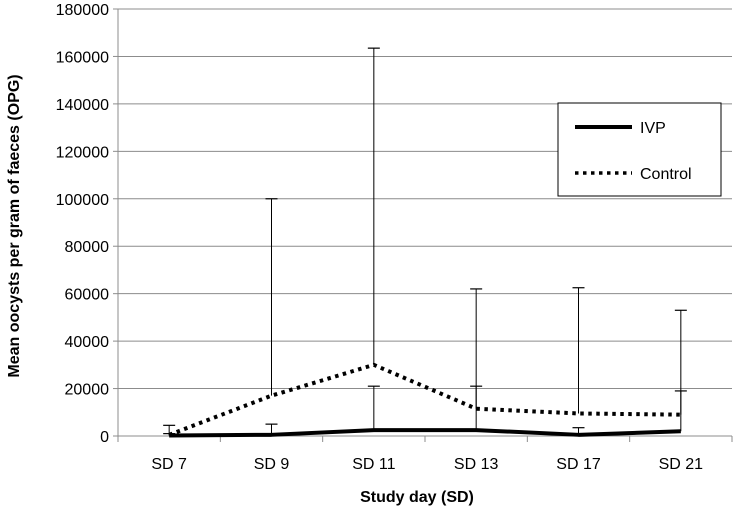 Image resolution: width=750 pixels, height=512 pixels. Describe the element at coordinates (425, 433) in the screenshot. I see `series-line-ivp` at that location.